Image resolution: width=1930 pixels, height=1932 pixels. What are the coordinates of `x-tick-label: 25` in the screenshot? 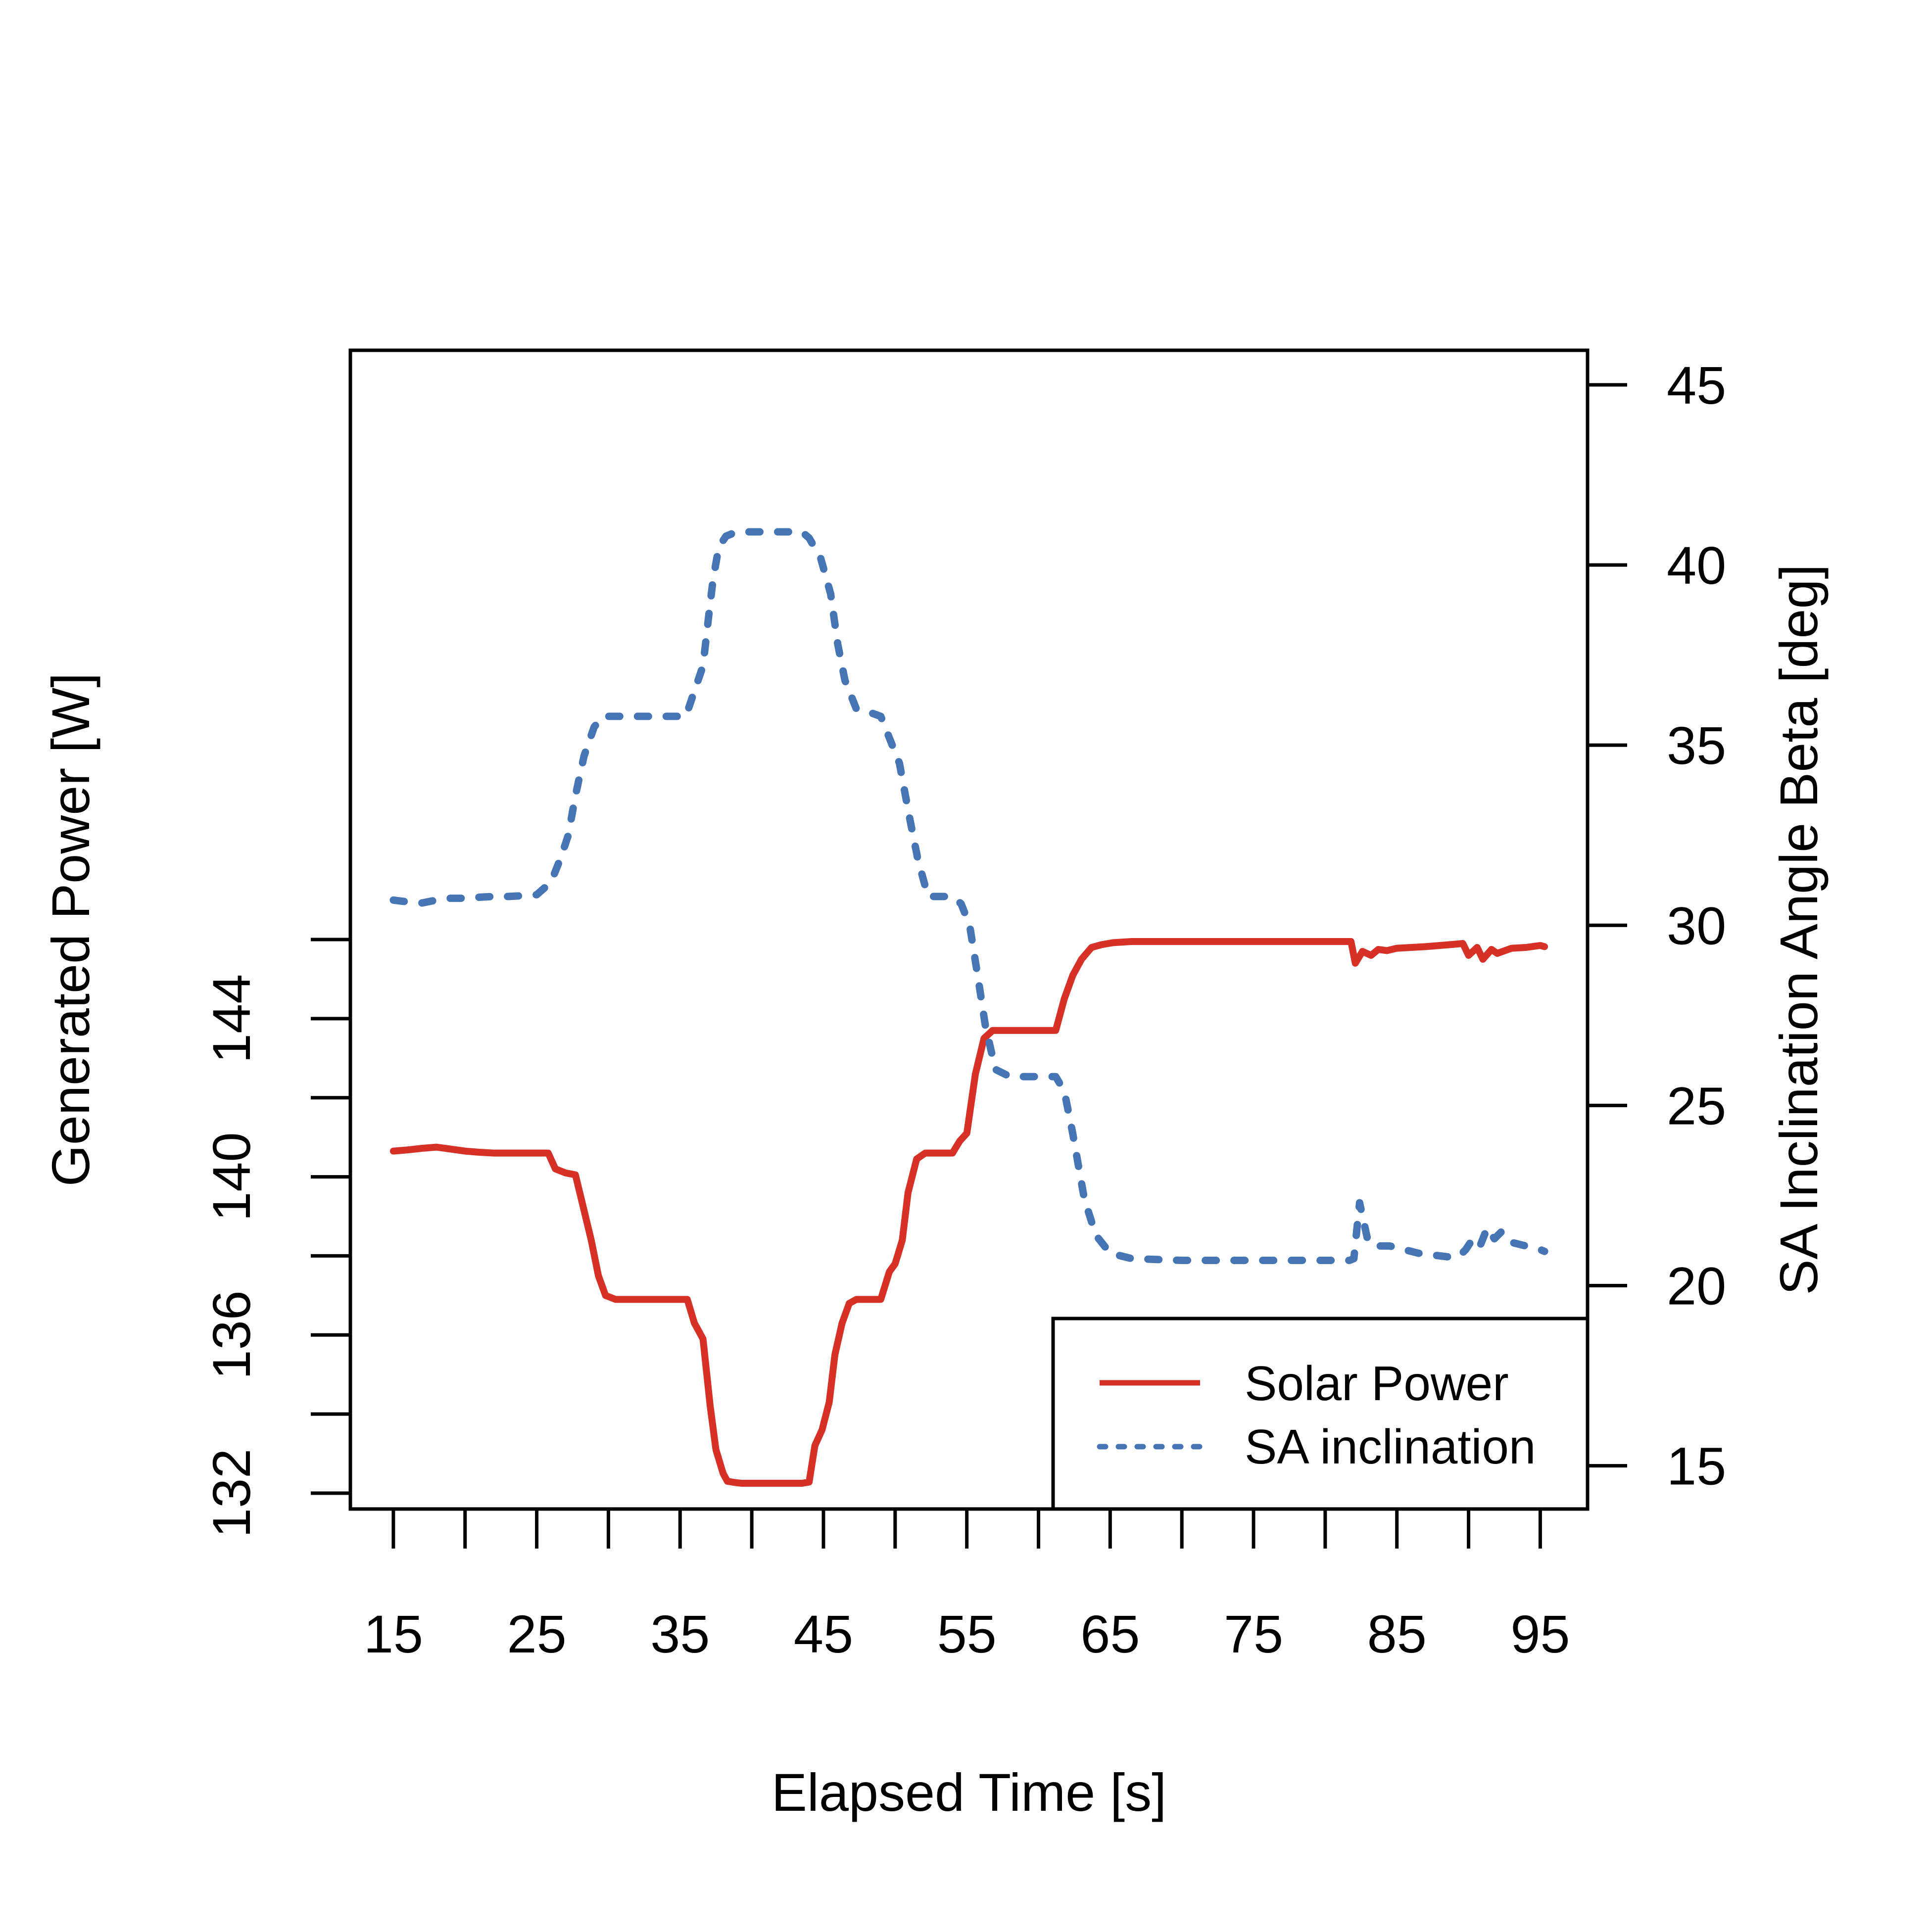 It's located at (537, 1634).